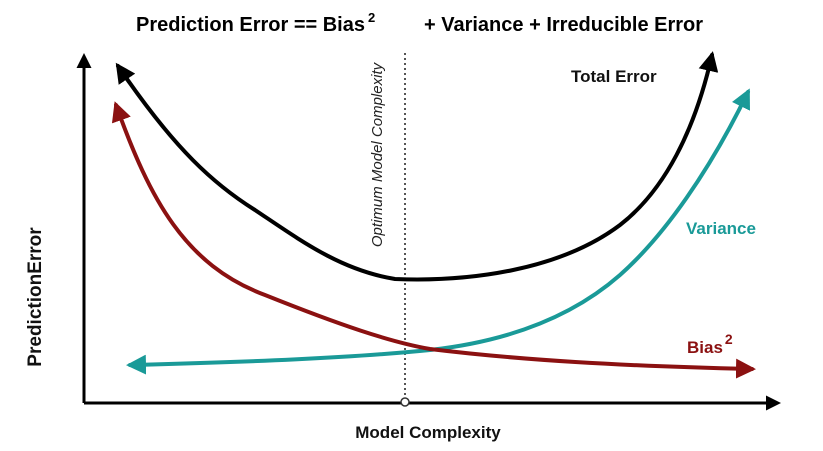  Describe the element at coordinates (405, 402) in the screenshot. I see `optimum-marker` at that location.